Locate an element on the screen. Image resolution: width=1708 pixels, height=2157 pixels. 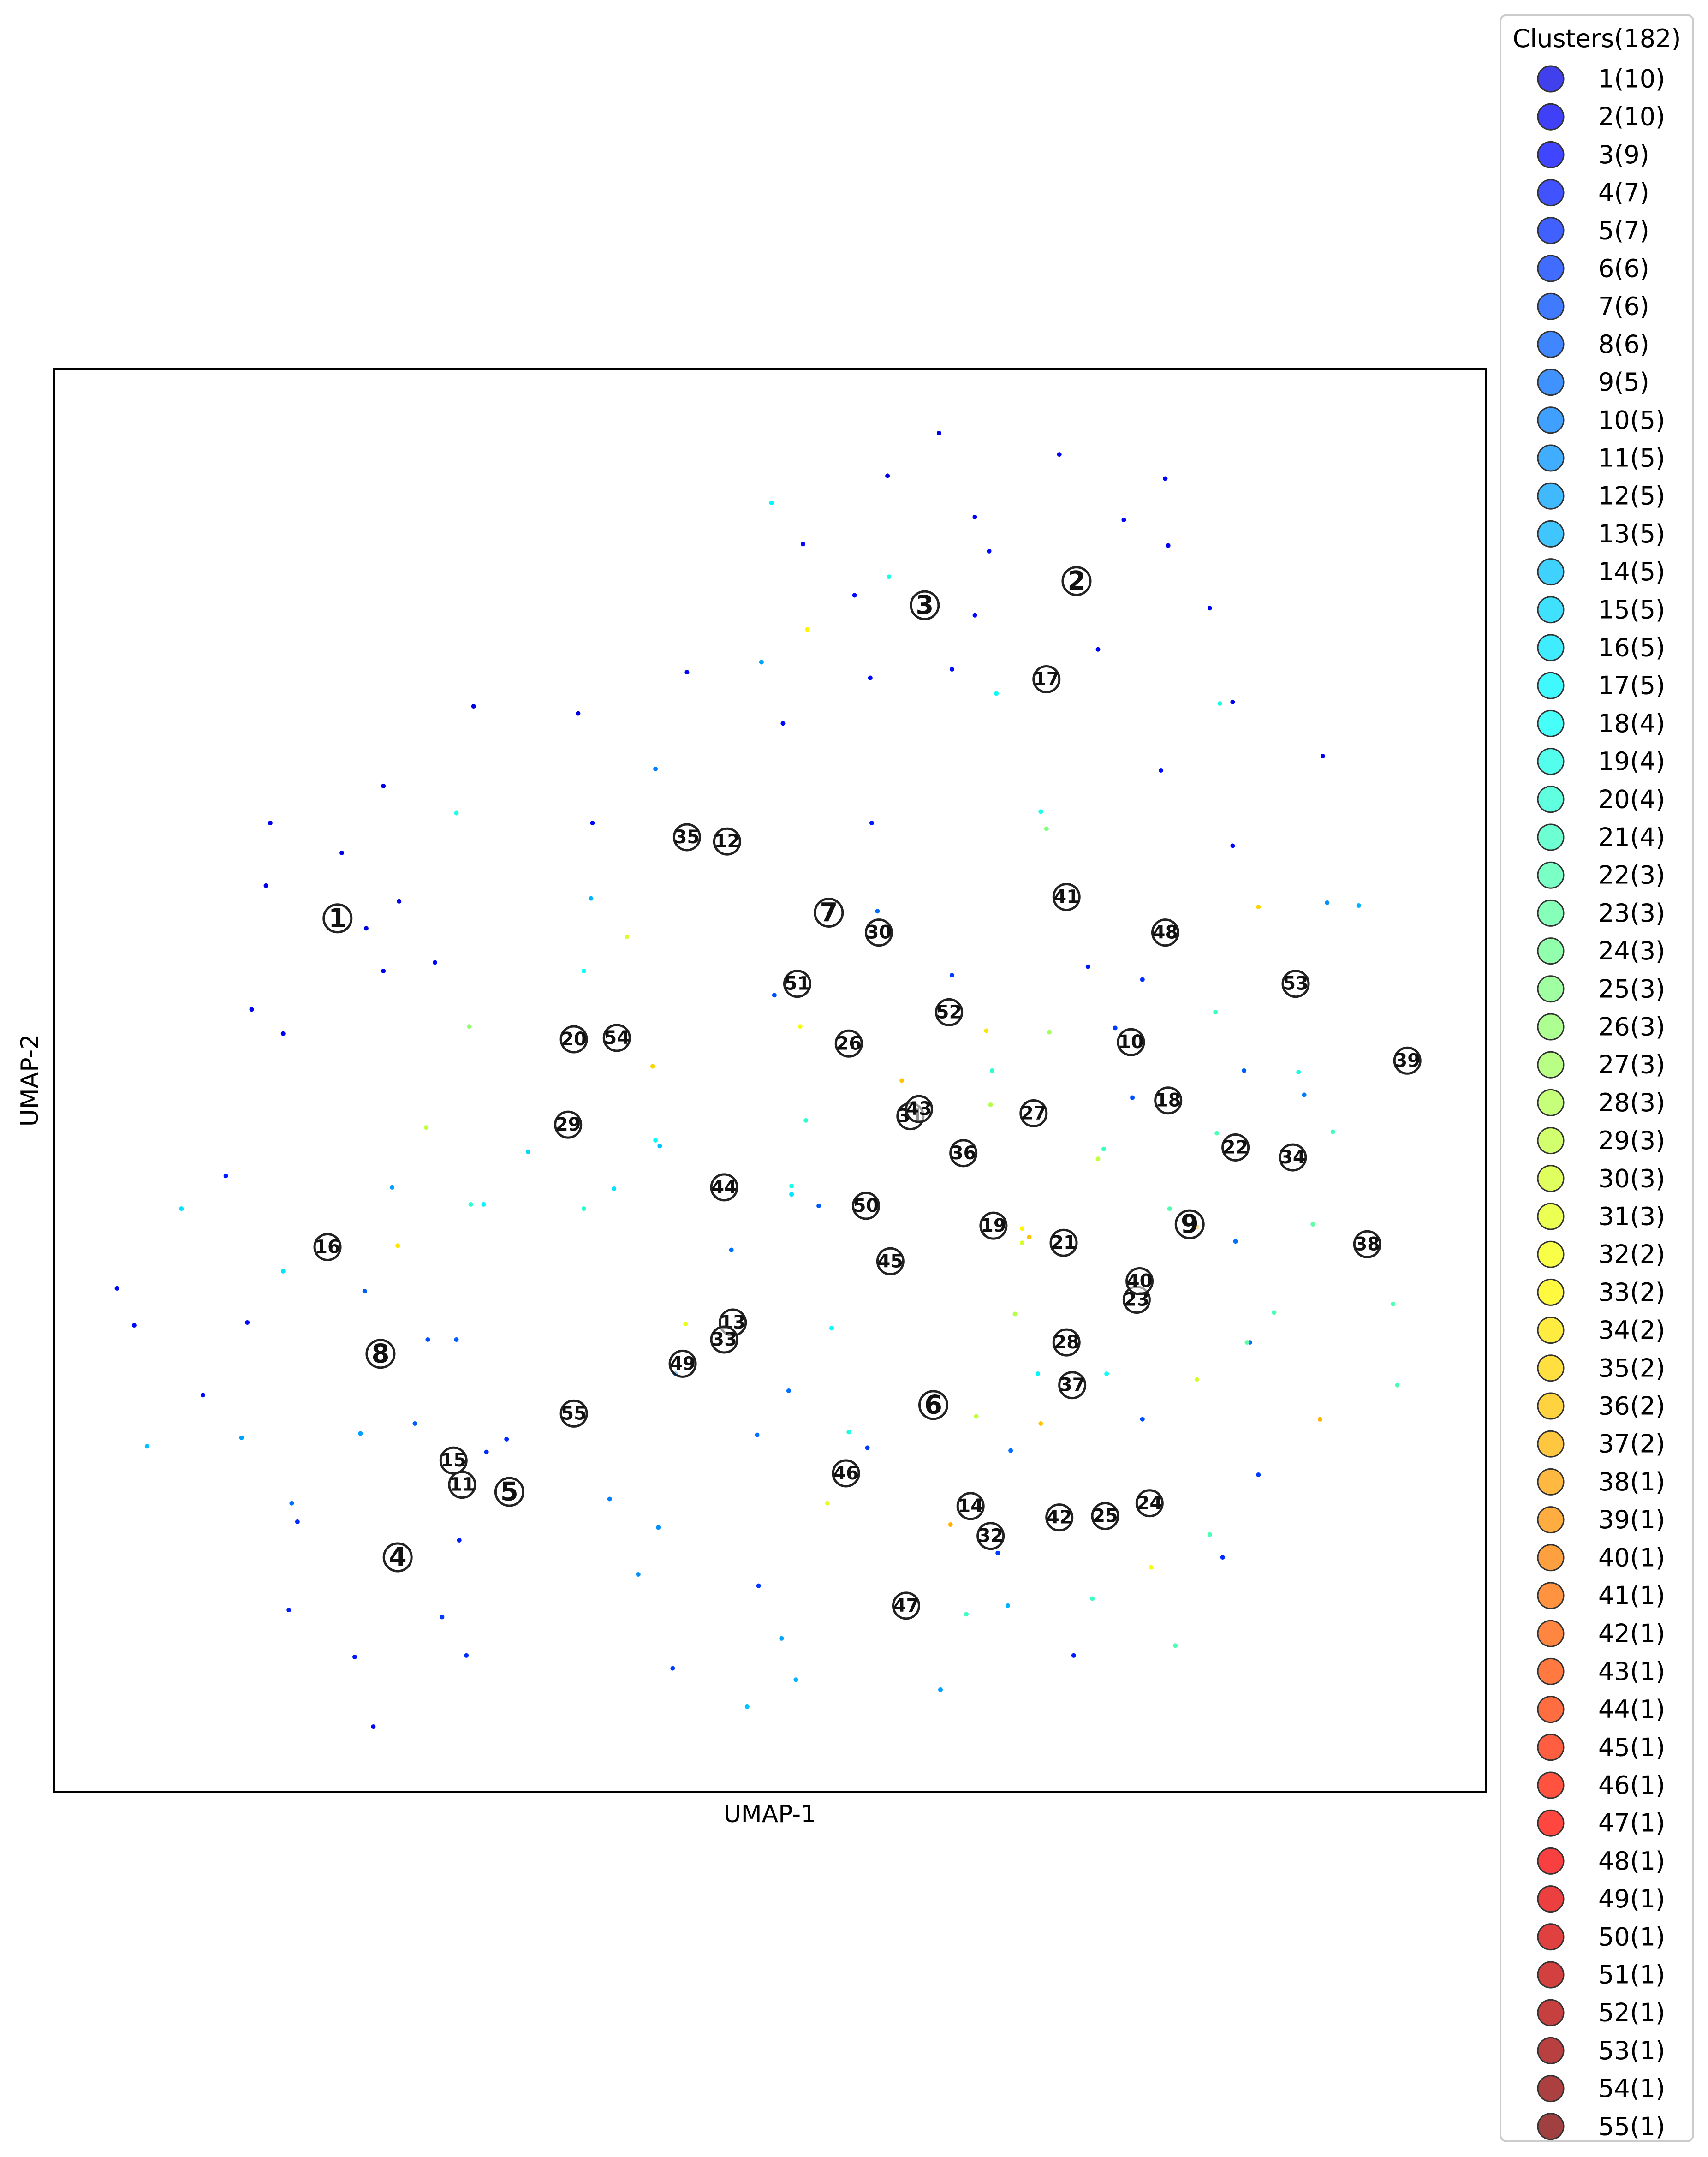
legend-title: Clusters(182) is located at coordinates (1597, 38).